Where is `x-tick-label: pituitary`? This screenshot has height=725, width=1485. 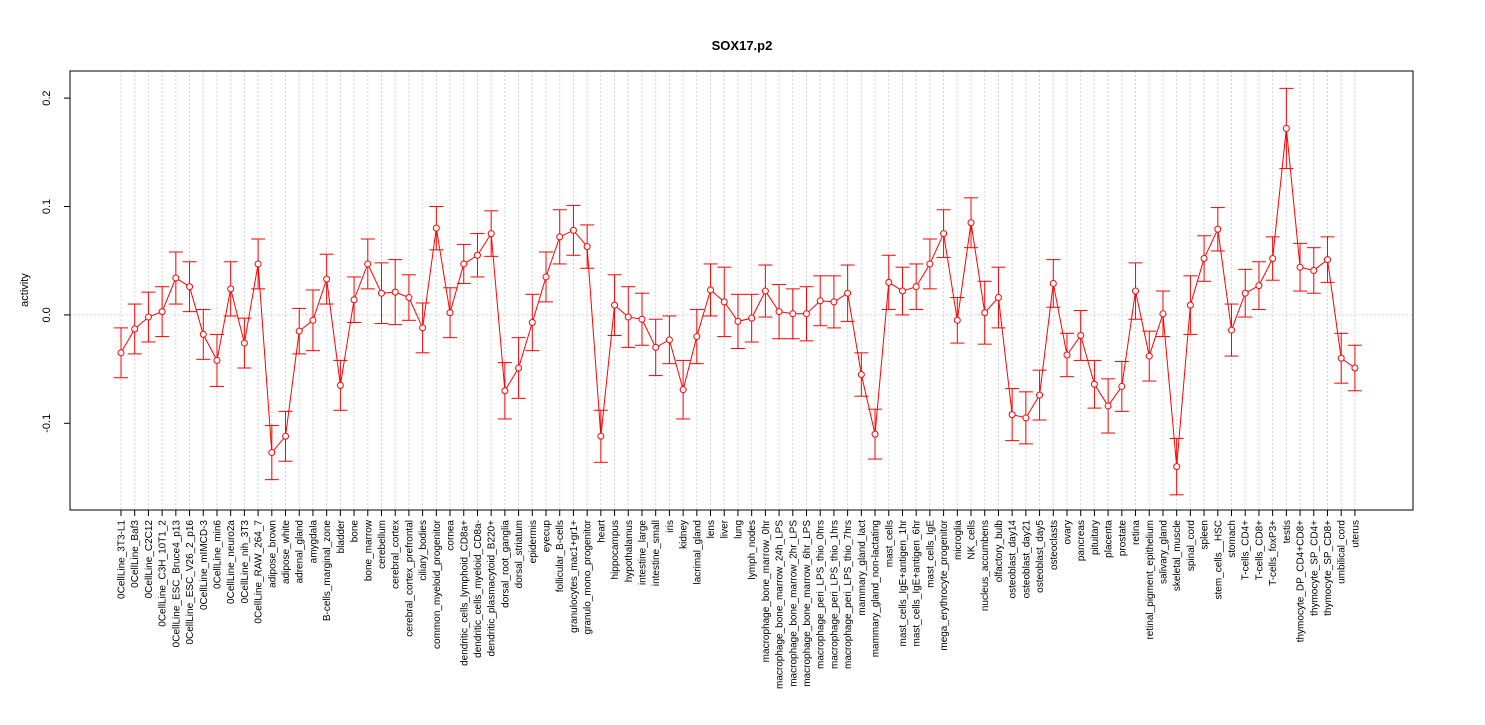 x-tick-label: pituitary is located at coordinates (1095, 537).